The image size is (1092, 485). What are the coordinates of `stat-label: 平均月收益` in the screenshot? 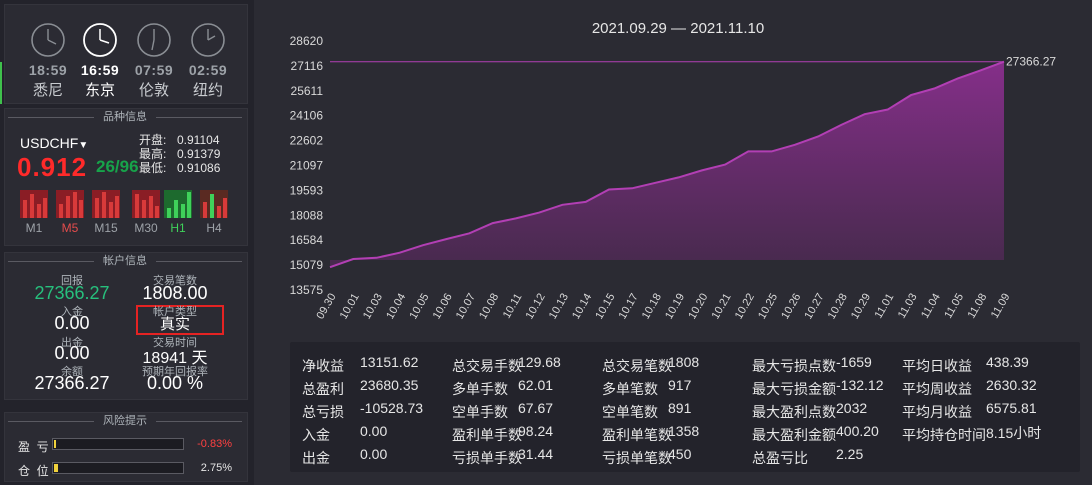 It's located at (937, 412).